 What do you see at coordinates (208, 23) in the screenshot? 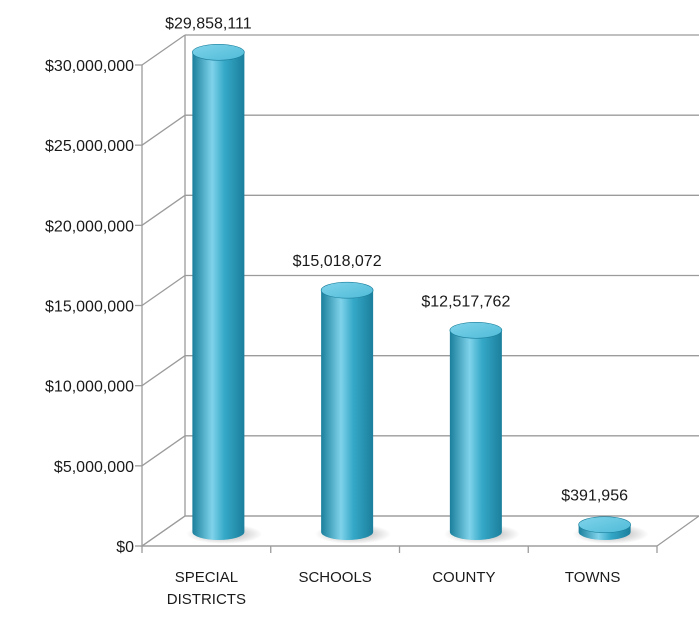
I see `data-label: $29,858,111` at bounding box center [208, 23].